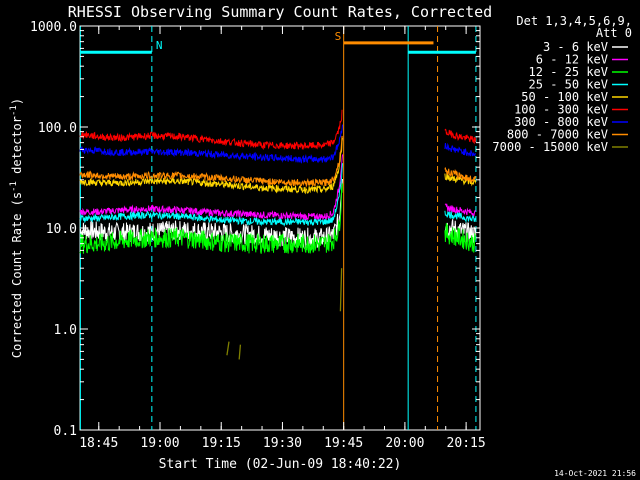  What do you see at coordinates (564, 97) in the screenshot?
I see `legend-label: 50 - 100 keV` at bounding box center [564, 97].